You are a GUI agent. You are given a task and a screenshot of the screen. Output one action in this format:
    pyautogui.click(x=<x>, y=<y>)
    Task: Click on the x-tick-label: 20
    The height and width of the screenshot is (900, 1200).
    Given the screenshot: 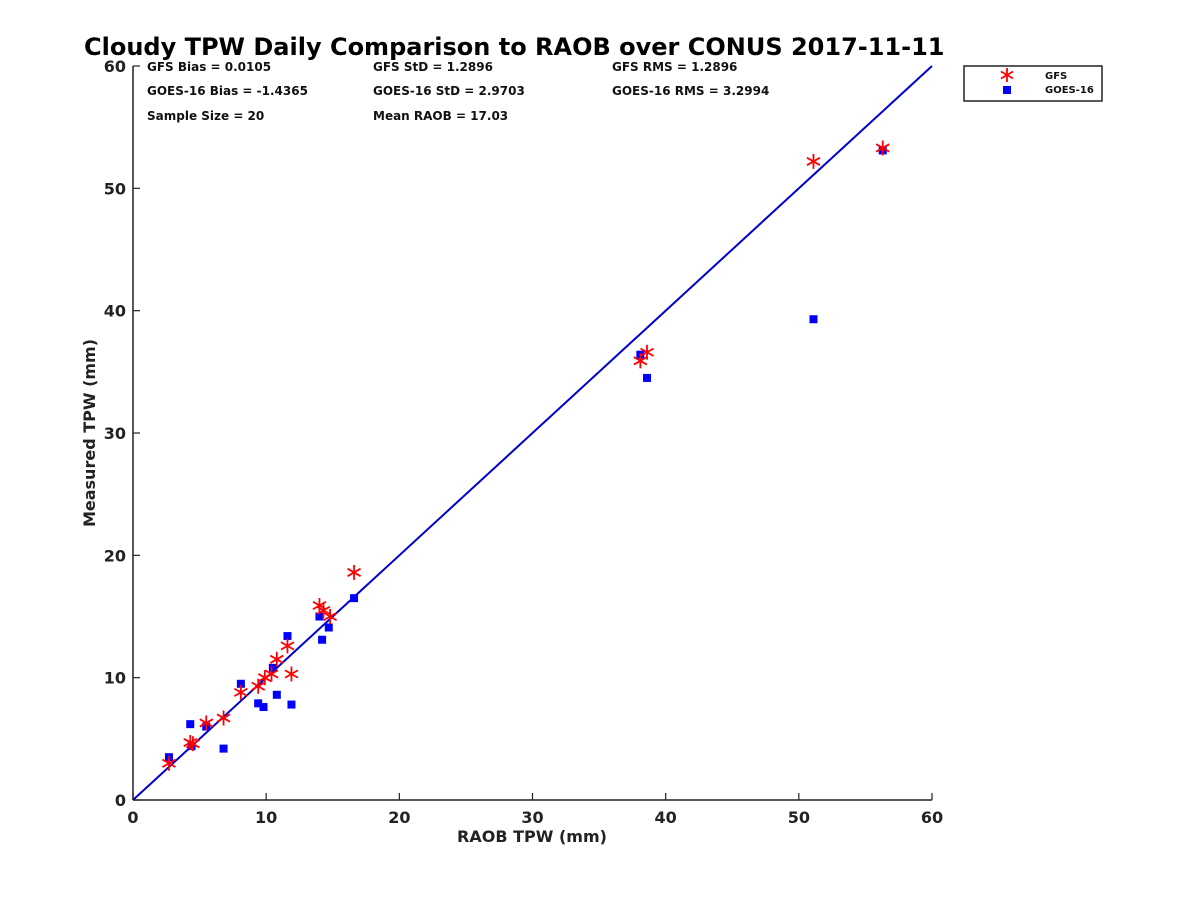 What is the action you would take?
    pyautogui.click(x=399, y=817)
    